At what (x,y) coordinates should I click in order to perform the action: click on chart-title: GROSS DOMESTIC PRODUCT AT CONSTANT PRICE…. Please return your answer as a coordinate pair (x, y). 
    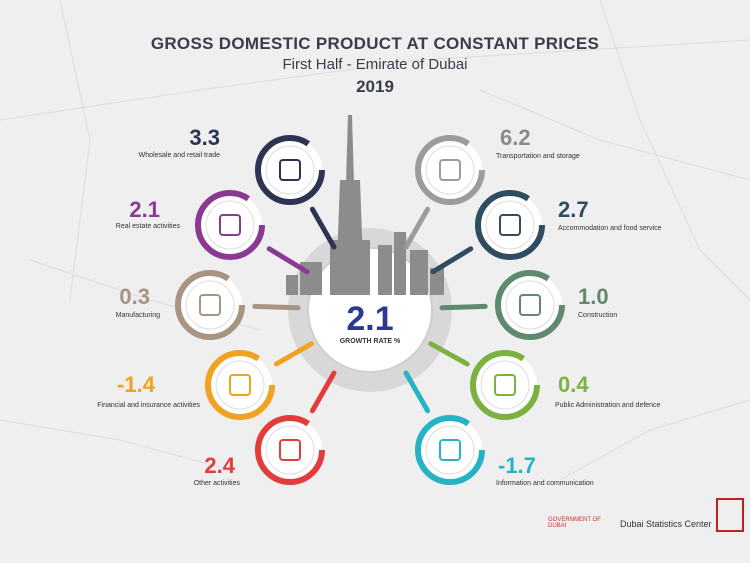
    Looking at the image, I should click on (375, 43).